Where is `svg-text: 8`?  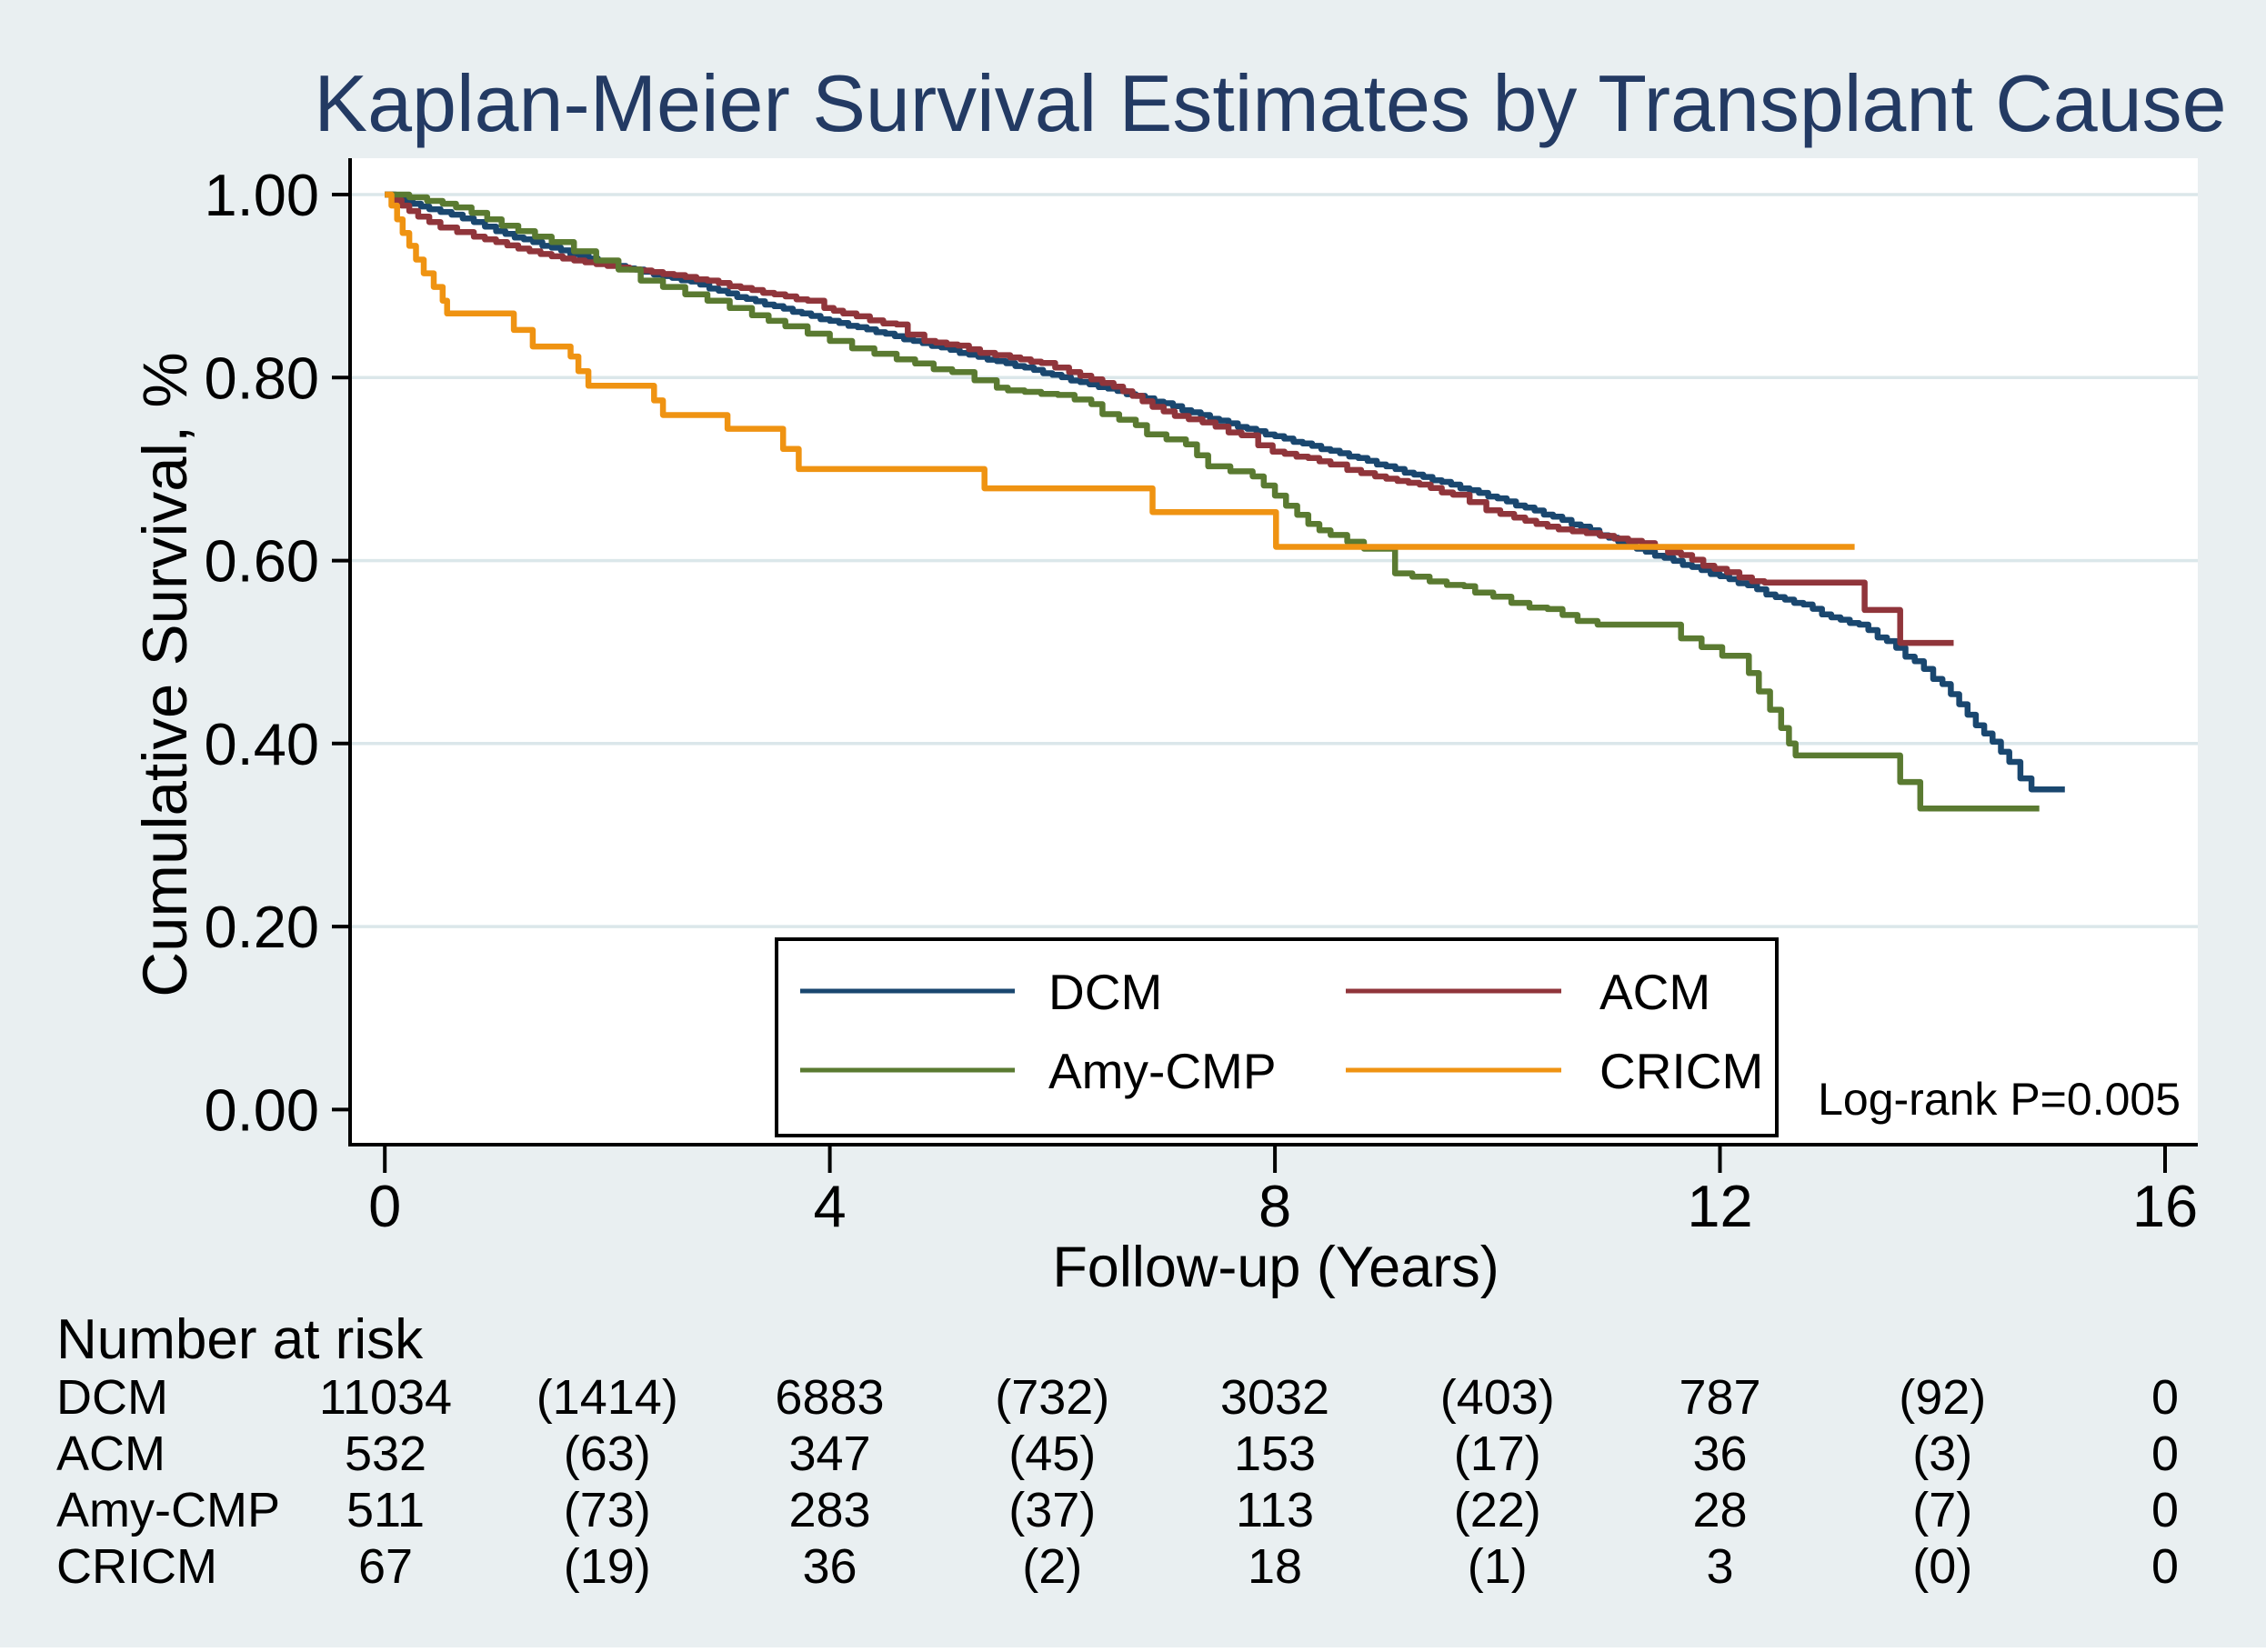 svg-text: 8 is located at coordinates (1274, 1206).